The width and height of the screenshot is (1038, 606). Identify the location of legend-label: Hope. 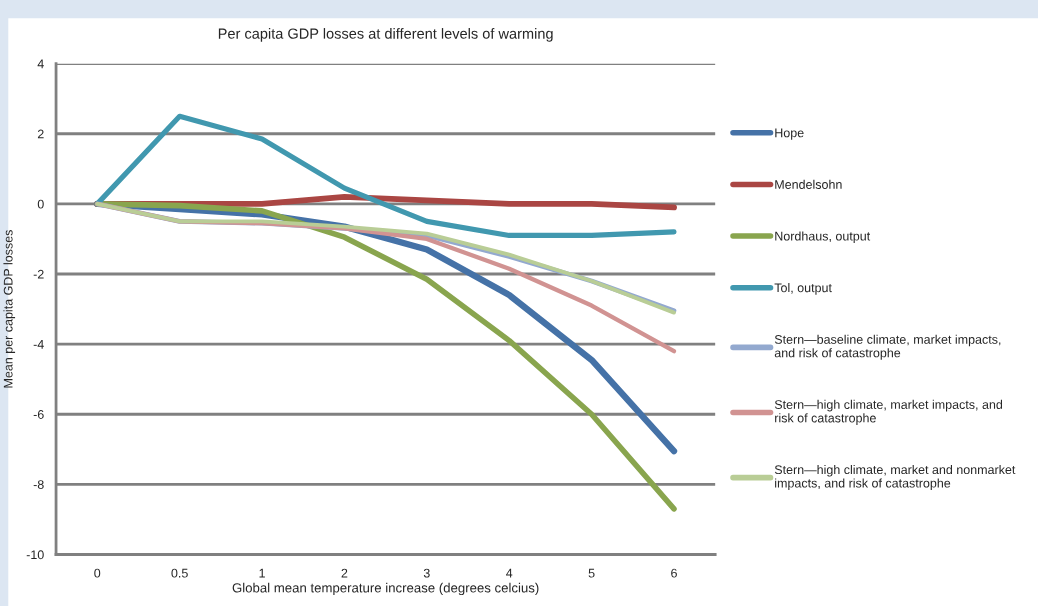
(789, 134).